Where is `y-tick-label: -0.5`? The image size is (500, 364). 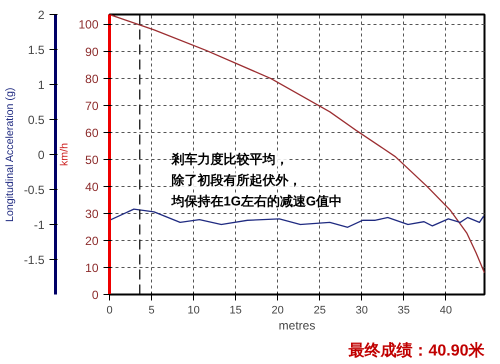 y-tick-label: -0.5 is located at coordinates (34, 190).